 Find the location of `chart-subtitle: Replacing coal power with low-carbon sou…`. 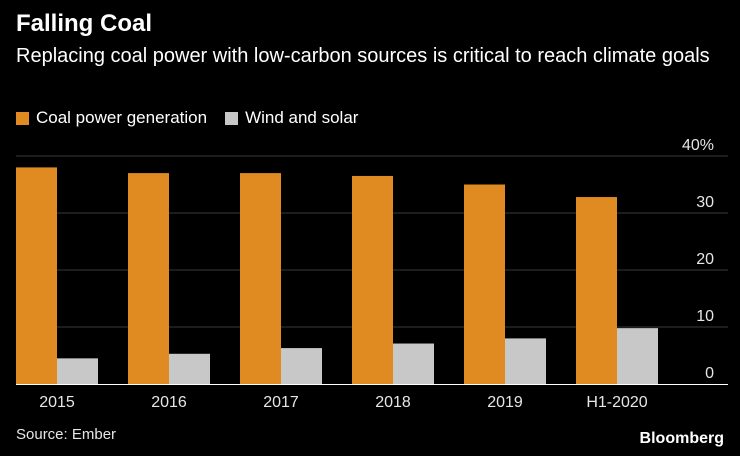

chart-subtitle: Replacing coal power with low-carbon sou… is located at coordinates (363, 56).